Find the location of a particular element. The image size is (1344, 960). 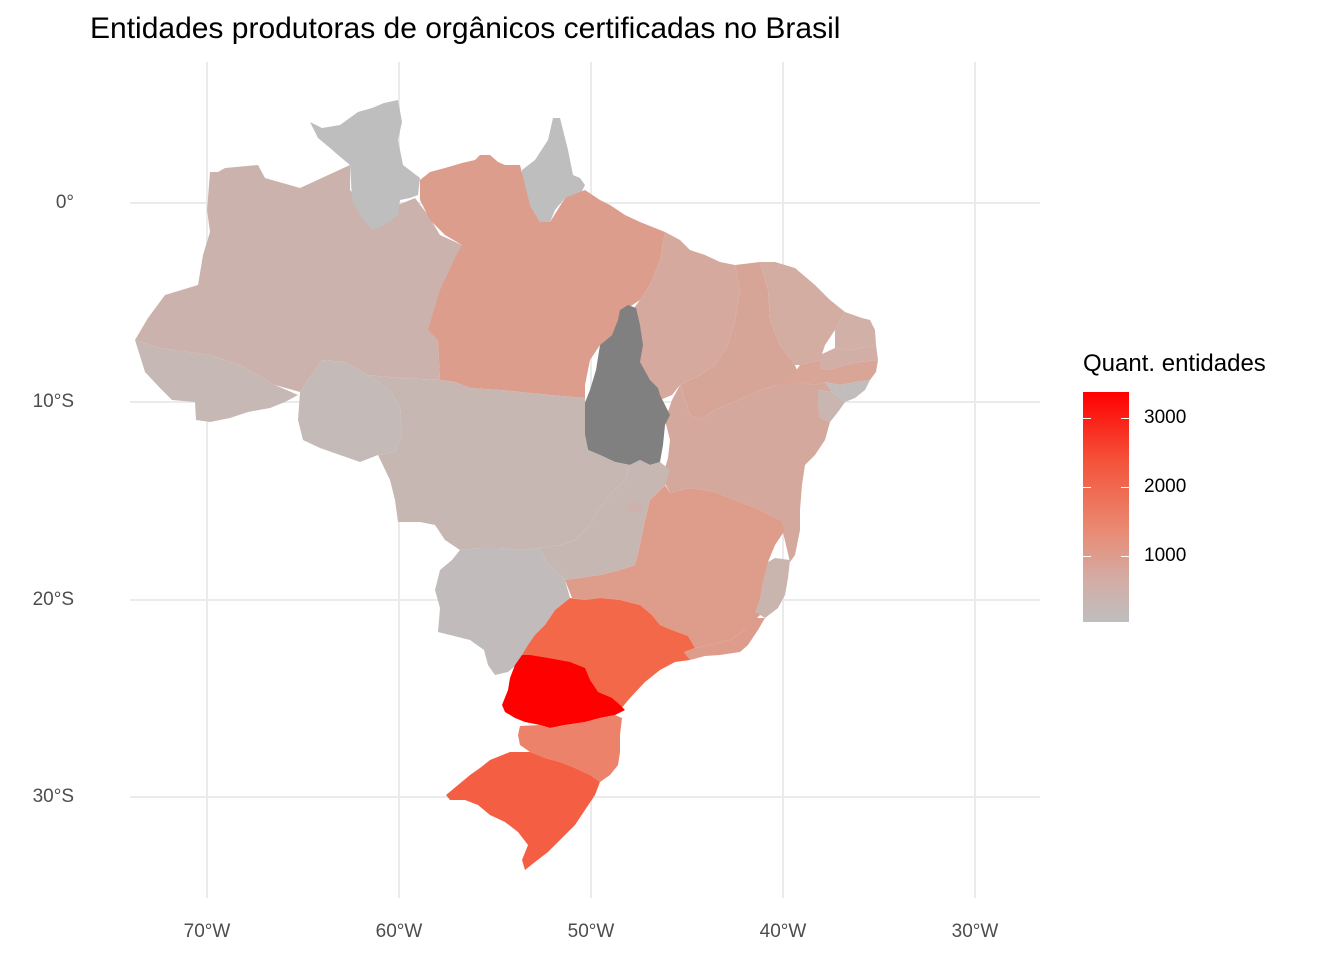

legend-label: 2000 is located at coordinates (1165, 486).